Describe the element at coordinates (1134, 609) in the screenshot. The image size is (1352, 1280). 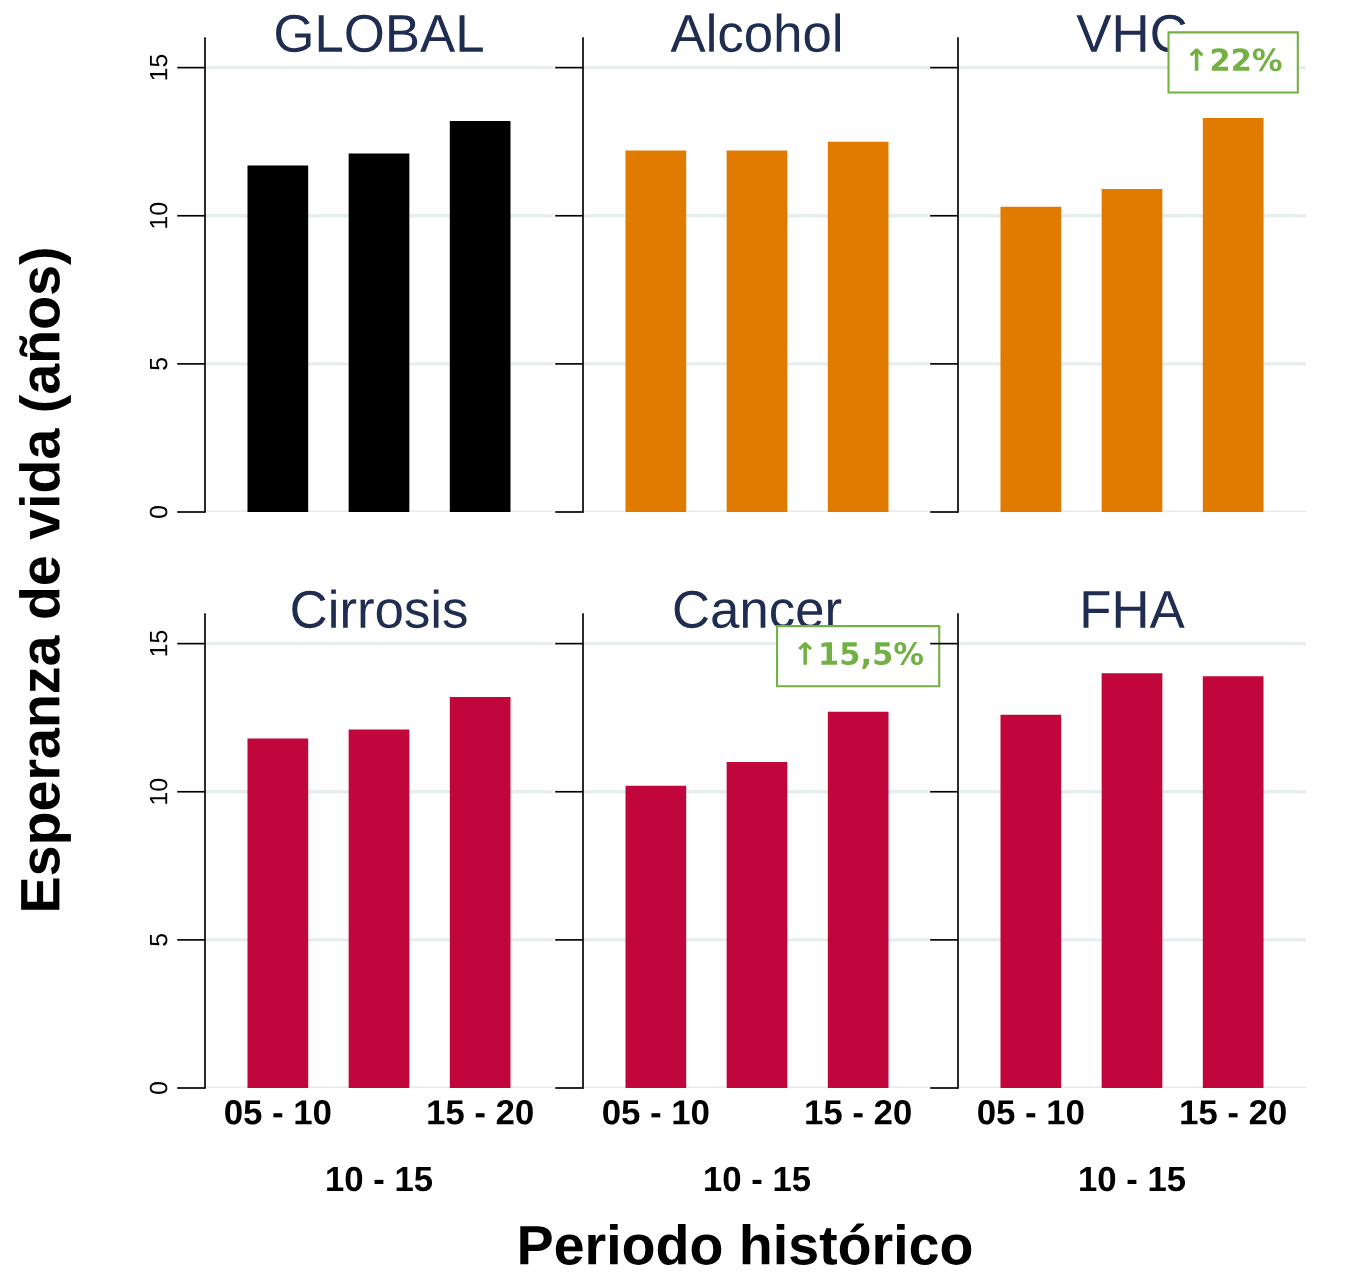
I see `chart-title: FHA` at that location.